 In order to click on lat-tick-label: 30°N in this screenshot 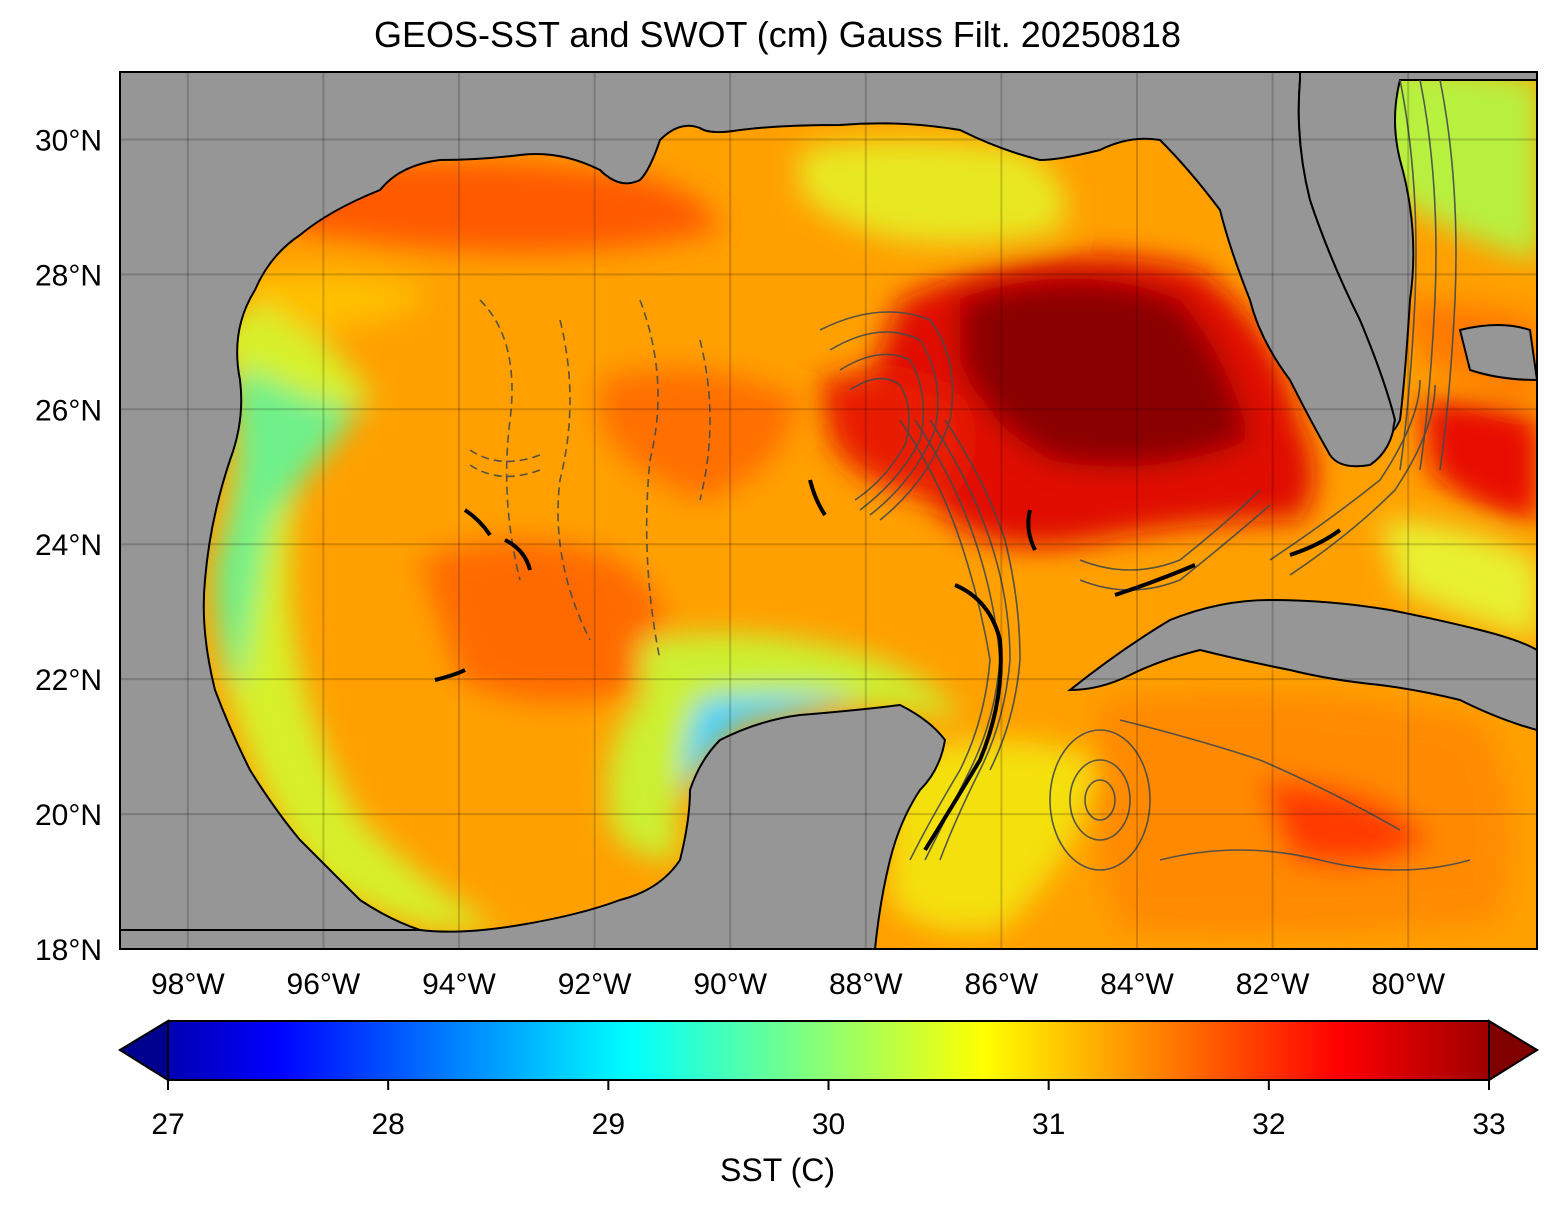, I will do `click(68, 140)`.